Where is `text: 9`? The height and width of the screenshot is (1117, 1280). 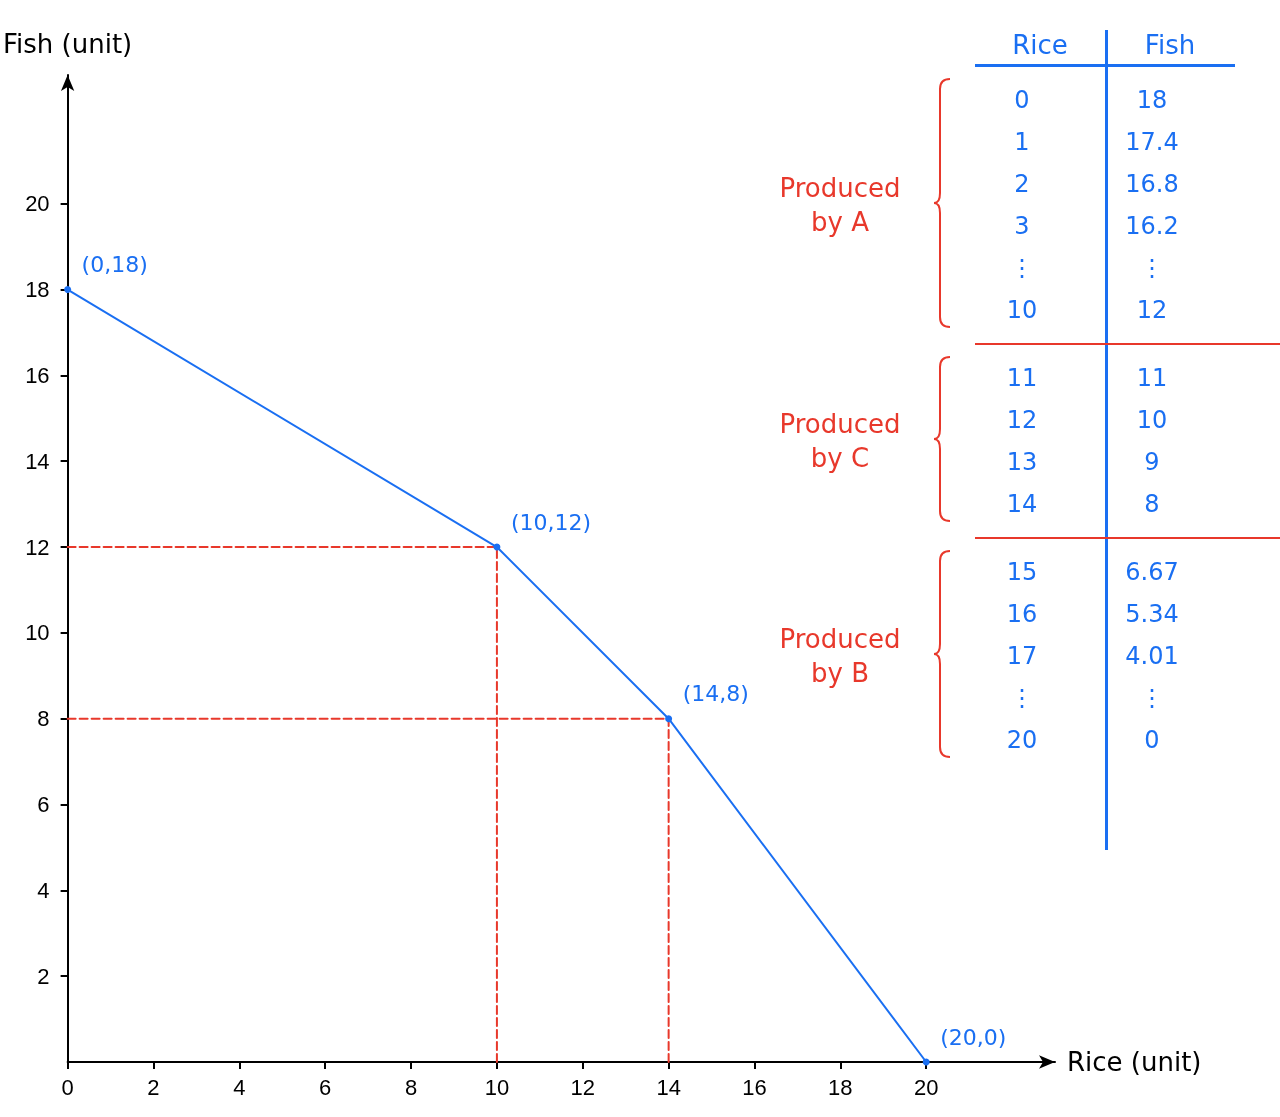
text: 9 is located at coordinates (1152, 462).